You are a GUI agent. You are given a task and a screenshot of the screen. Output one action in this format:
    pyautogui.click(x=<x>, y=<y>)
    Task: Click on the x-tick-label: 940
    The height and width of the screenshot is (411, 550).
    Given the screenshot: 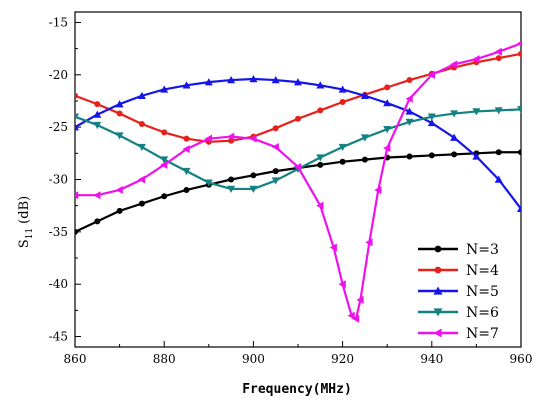 What is the action you would take?
    pyautogui.click(x=431, y=359)
    